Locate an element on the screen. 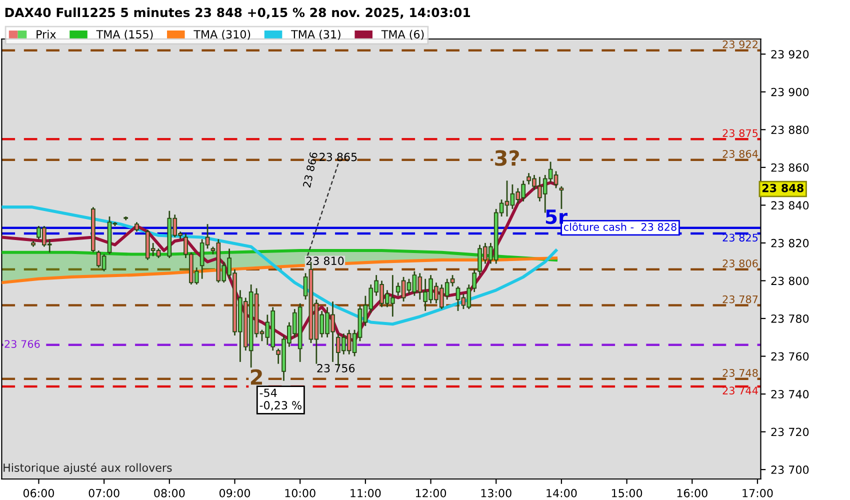  x-tick-label: 11:00 is located at coordinates (365, 493).